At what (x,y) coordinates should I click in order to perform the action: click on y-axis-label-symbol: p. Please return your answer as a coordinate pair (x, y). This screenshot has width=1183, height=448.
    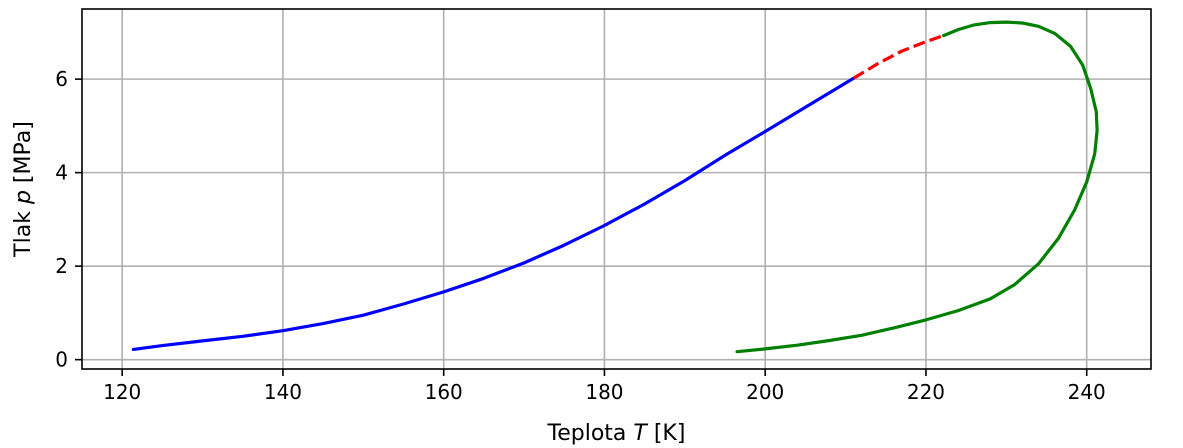
    Looking at the image, I should click on (23, 197).